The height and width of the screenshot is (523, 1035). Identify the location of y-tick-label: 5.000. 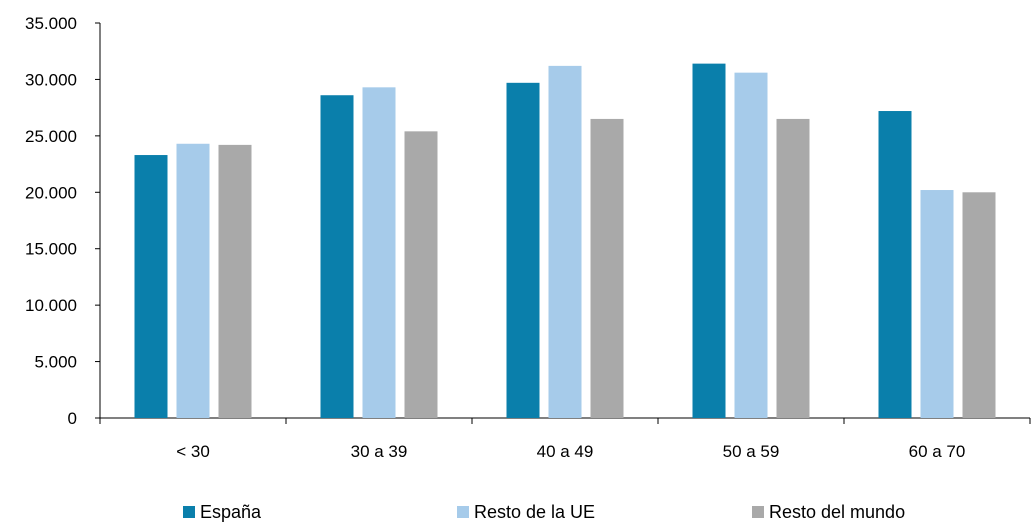
(55, 362).